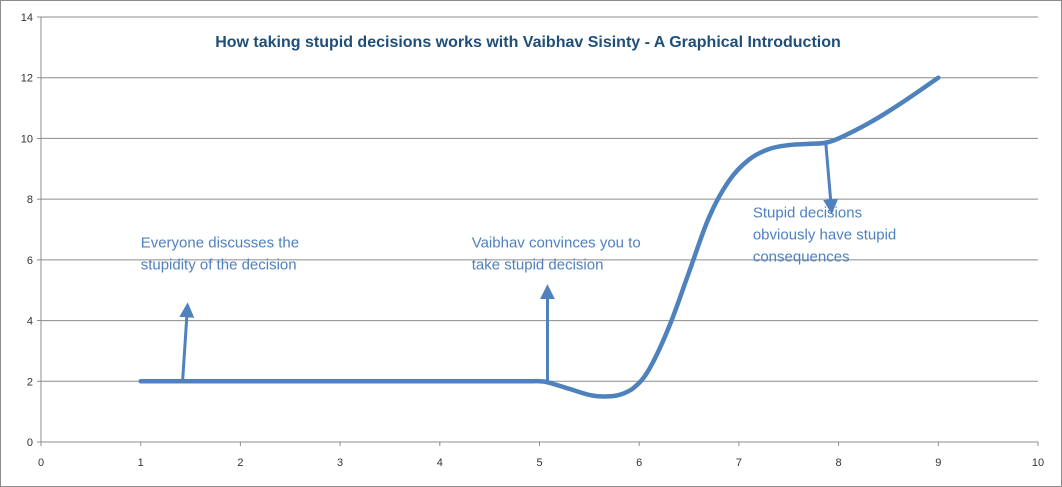 Image resolution: width=1062 pixels, height=487 pixels. I want to click on x-tick-label: 2, so click(240, 463).